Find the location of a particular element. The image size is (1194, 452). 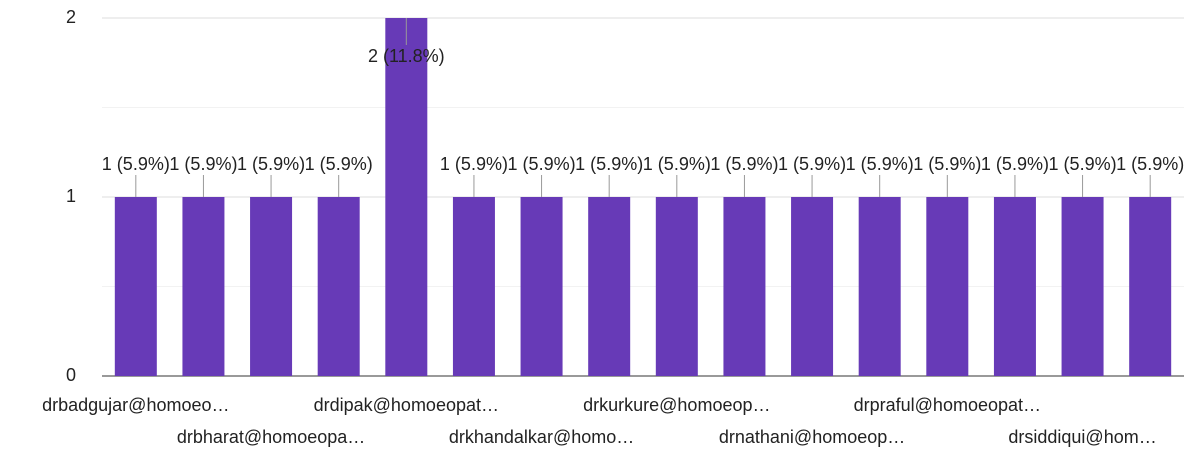

y-tick-label: 0 is located at coordinates (71, 375).